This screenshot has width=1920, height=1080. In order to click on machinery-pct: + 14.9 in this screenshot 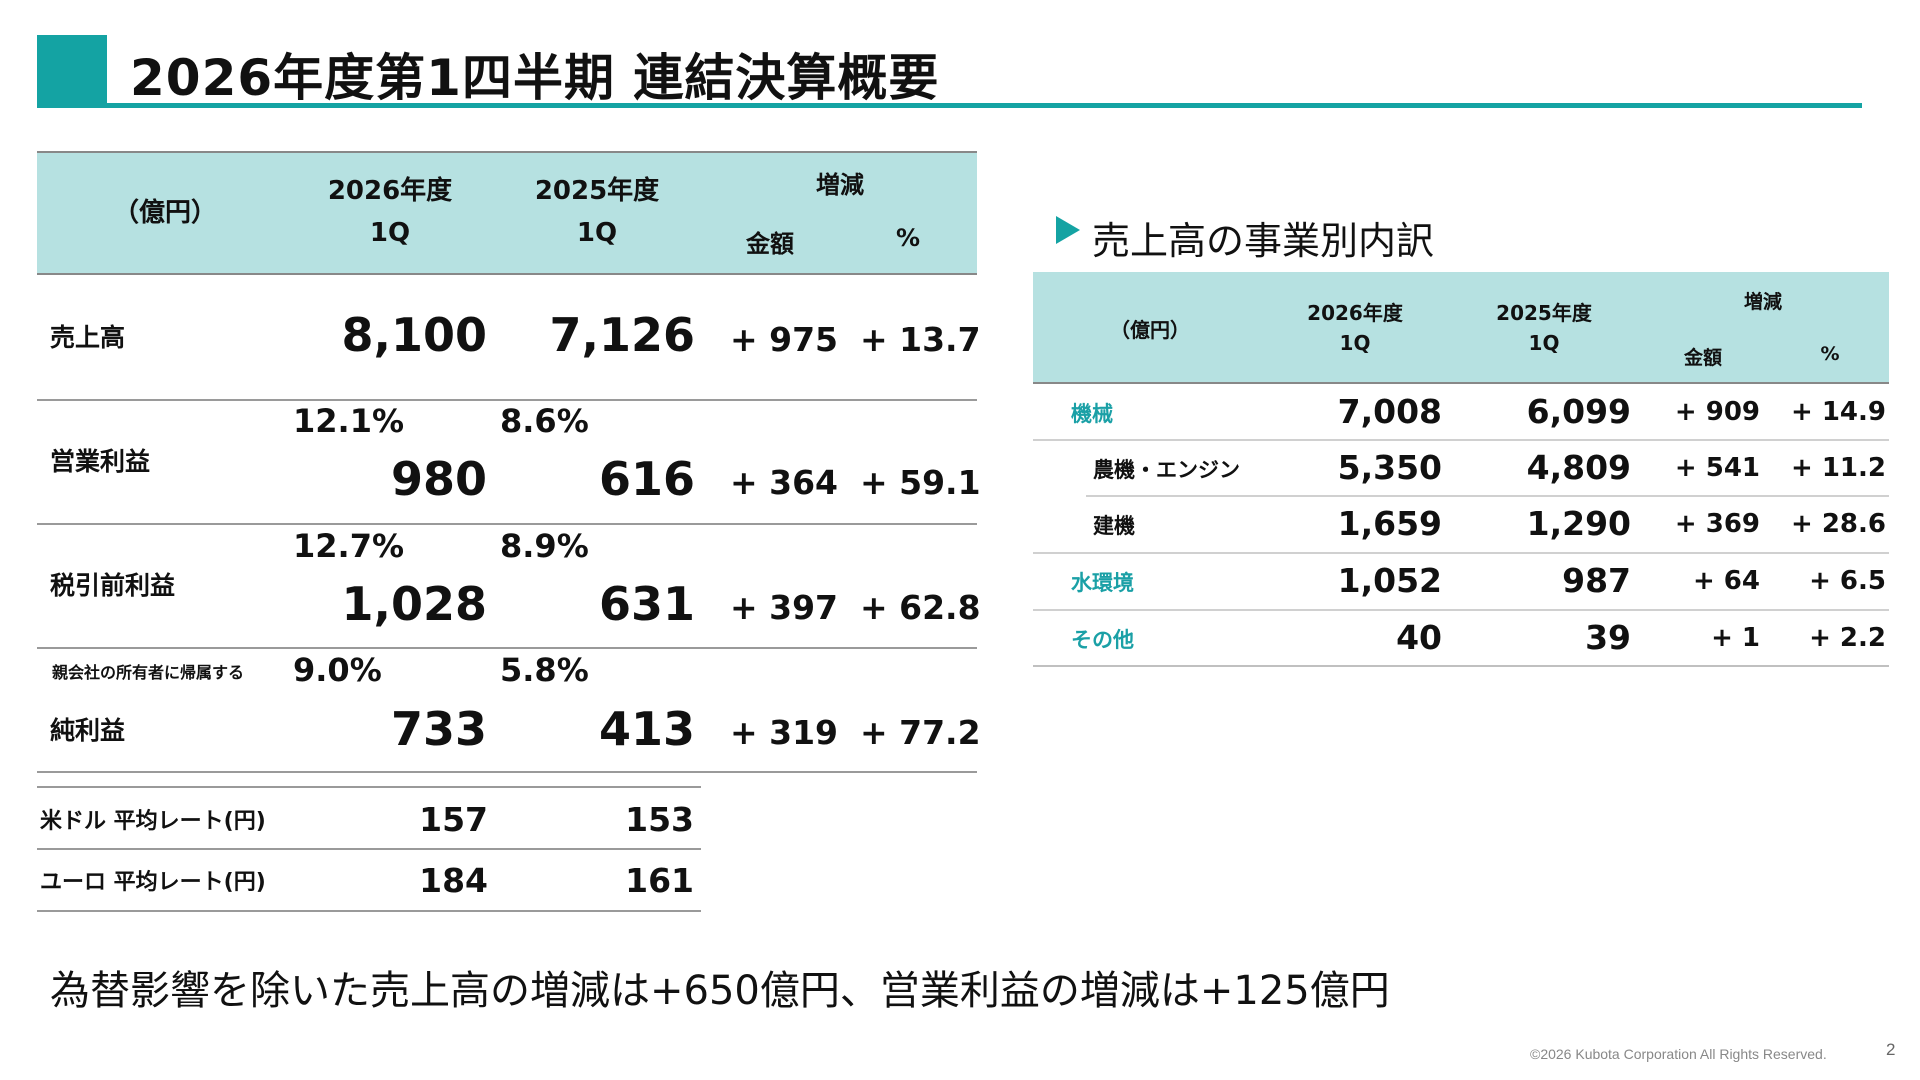, I will do `click(1838, 412)`.